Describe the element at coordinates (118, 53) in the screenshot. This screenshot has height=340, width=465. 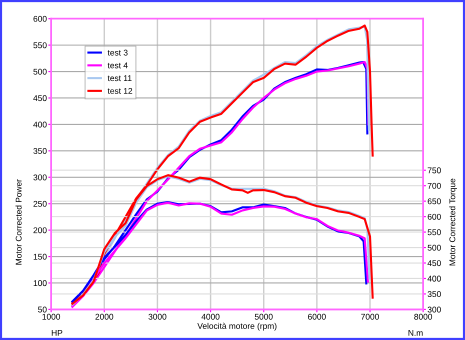
I see `legend-label: test 3` at that location.